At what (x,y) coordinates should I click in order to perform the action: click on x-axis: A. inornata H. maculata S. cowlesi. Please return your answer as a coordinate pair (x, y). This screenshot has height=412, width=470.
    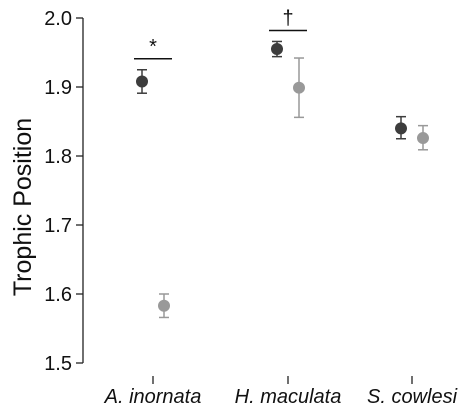
    Looking at the image, I should click on (281, 392).